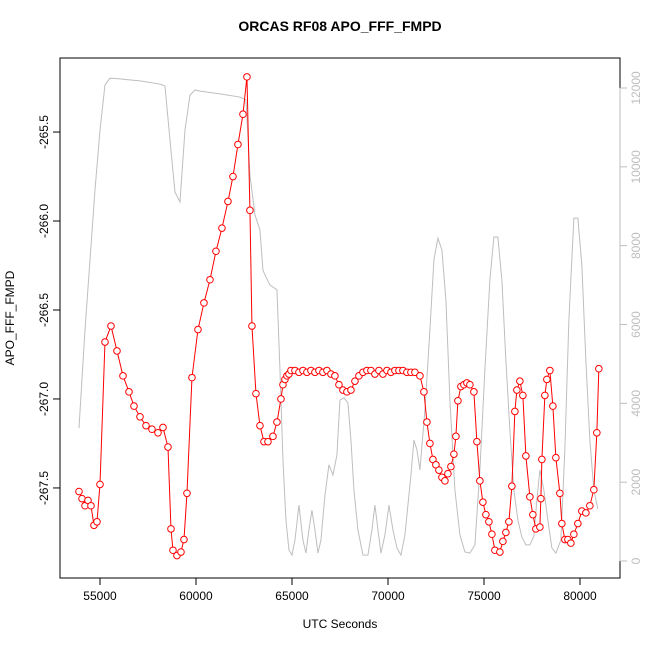 The image size is (650, 655). I want to click on y2-tick-label: 10000, so click(636, 167).